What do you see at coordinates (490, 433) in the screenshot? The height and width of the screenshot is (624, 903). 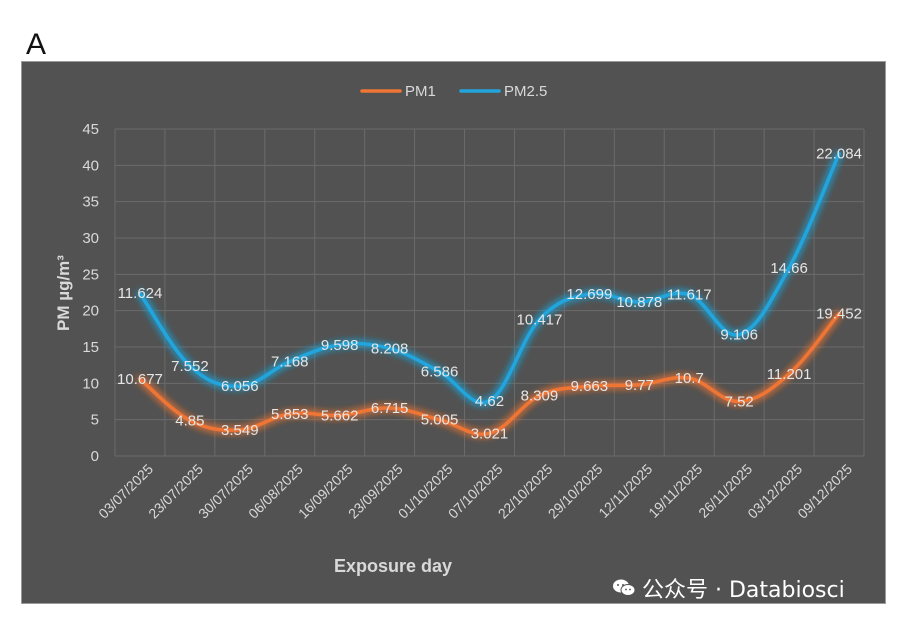 I see `data-label: 3.021` at bounding box center [490, 433].